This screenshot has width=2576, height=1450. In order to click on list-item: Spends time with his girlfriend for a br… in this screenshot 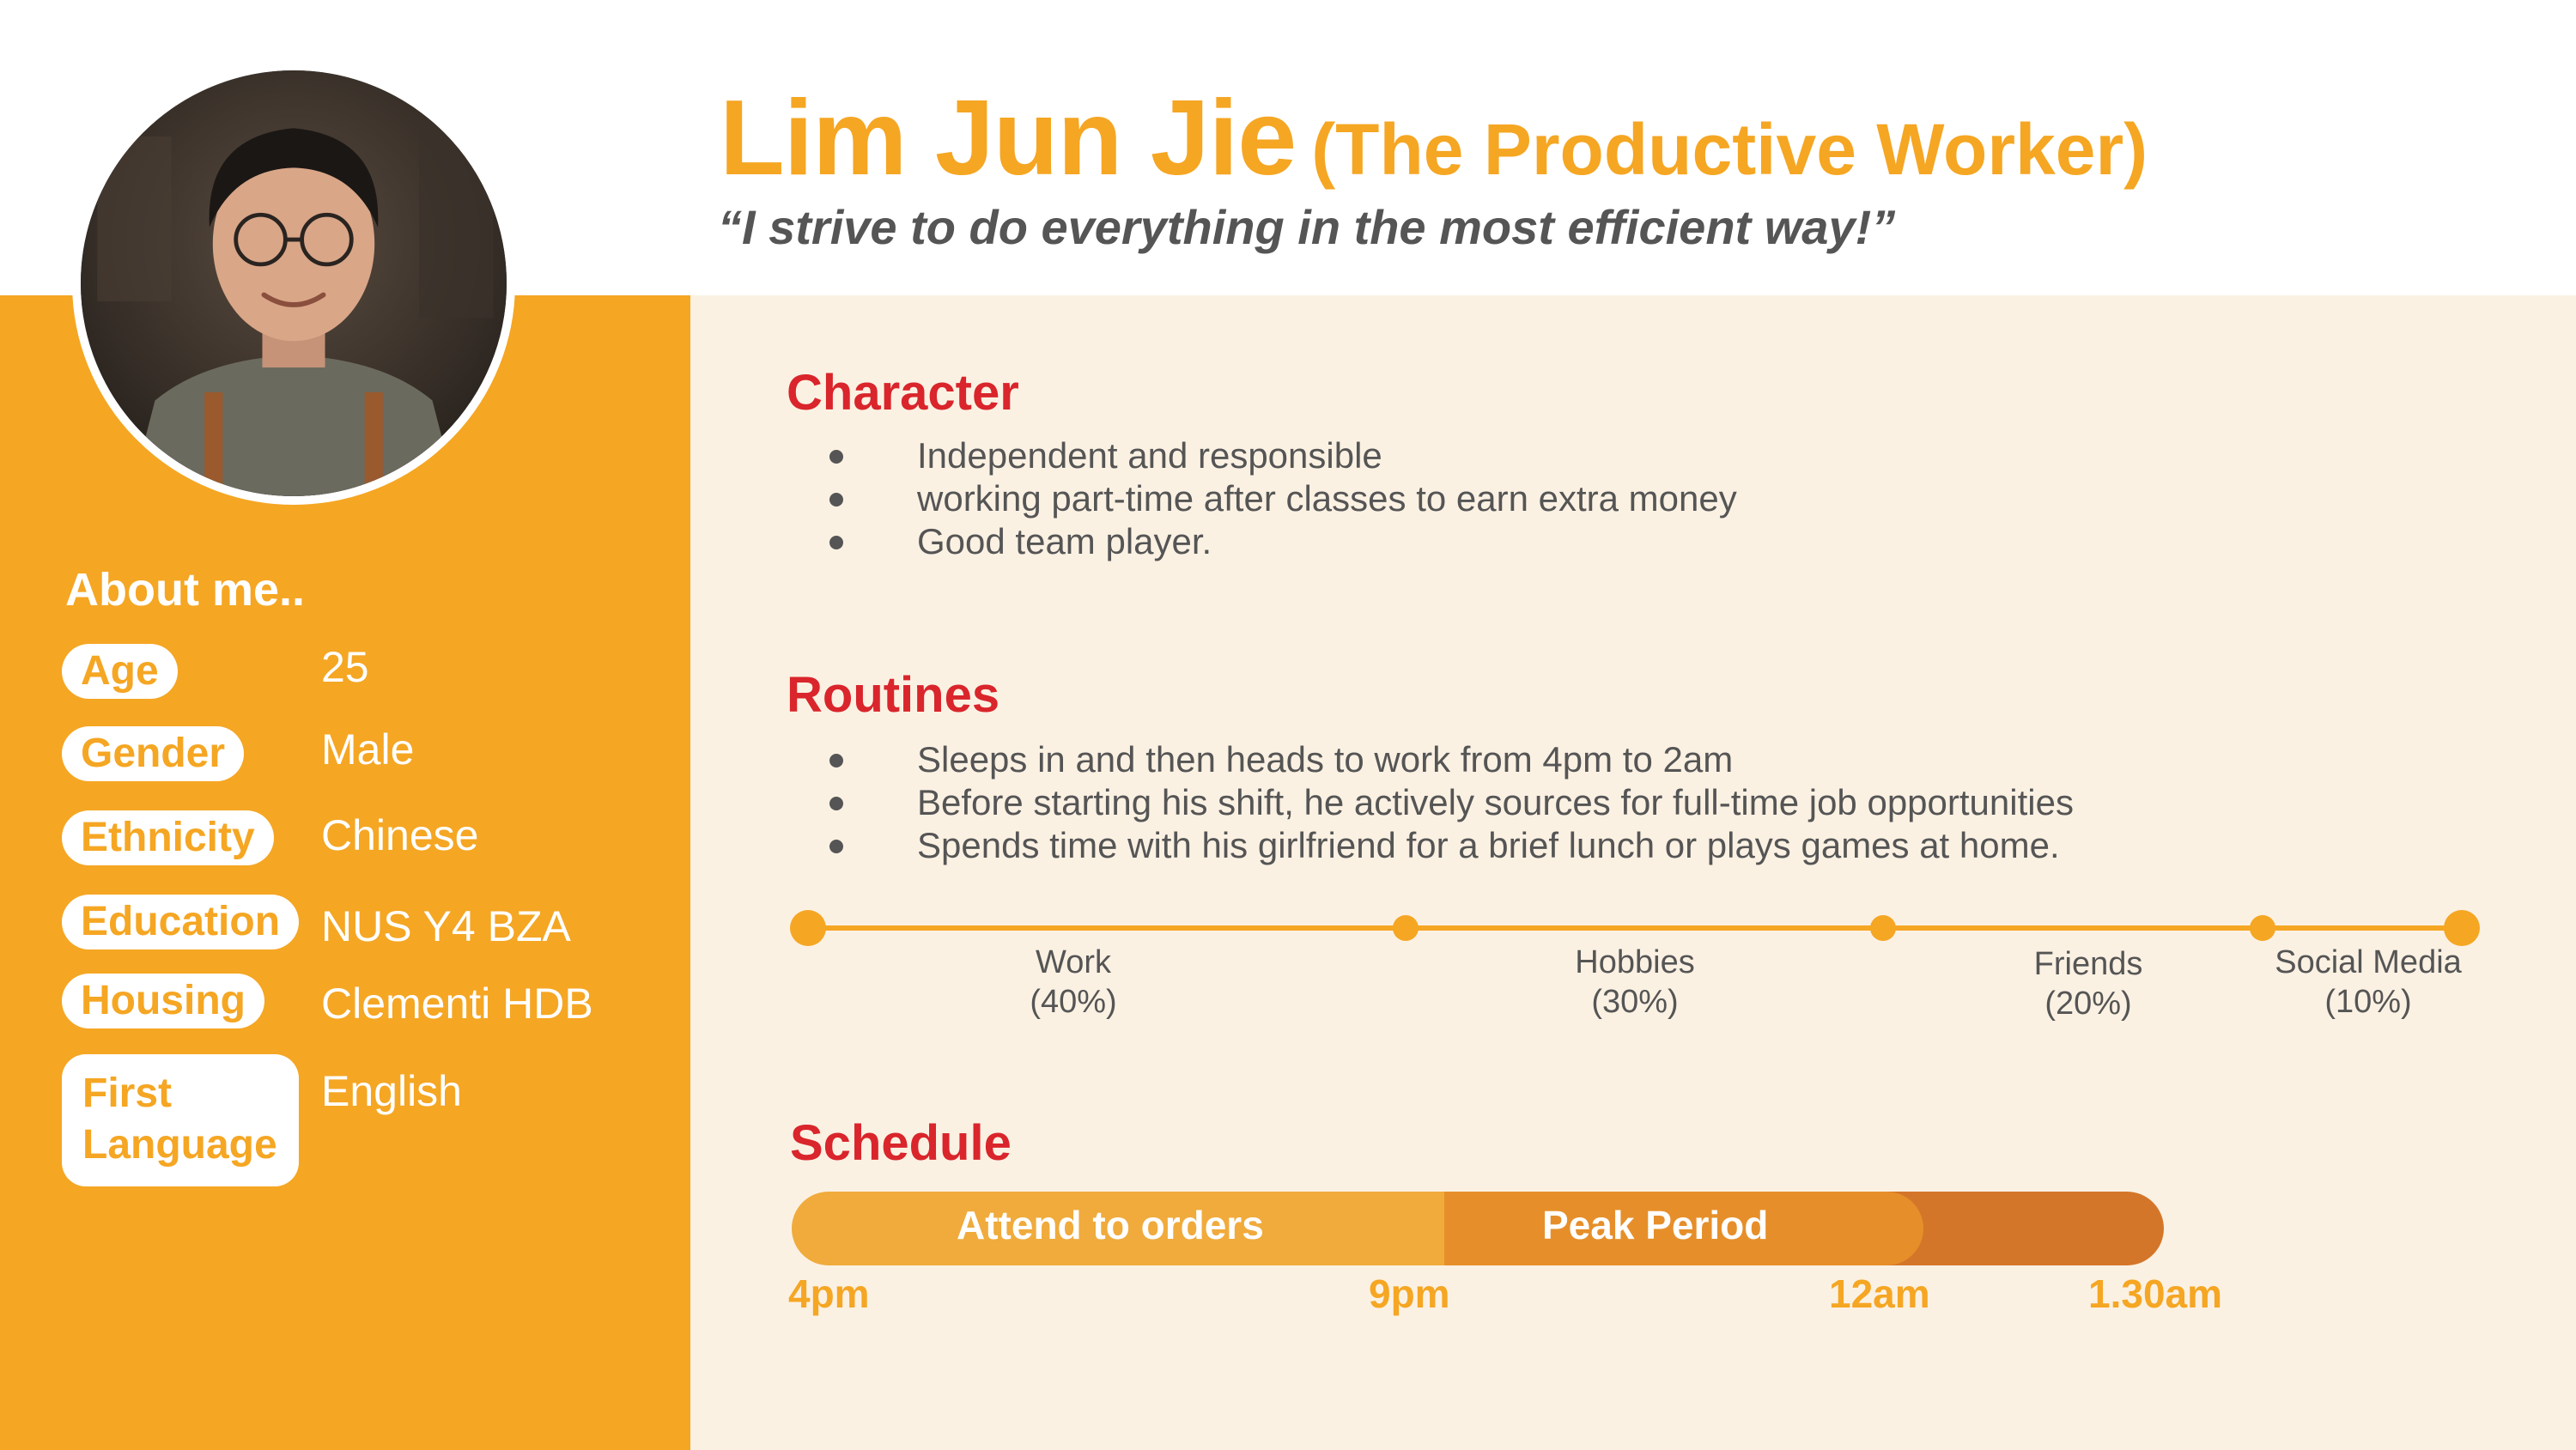, I will do `click(1451, 846)`.